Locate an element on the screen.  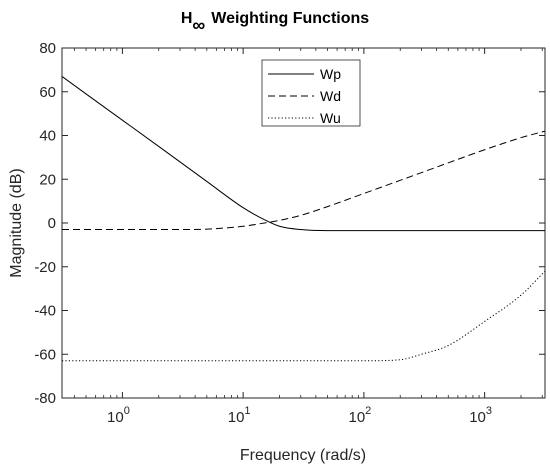
y-tick-labels: -80 -60 -40 -20 0 20 40 60 80 is located at coordinates (45, 223).